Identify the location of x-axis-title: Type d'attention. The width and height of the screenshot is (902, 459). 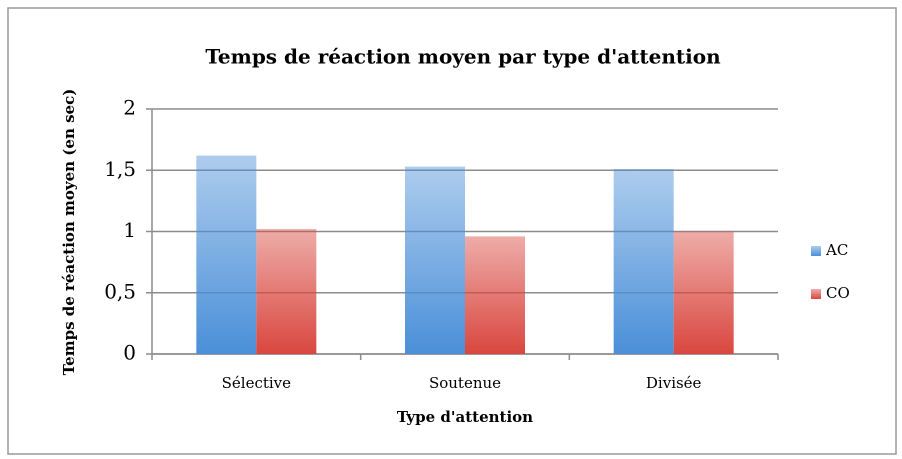
(465, 417).